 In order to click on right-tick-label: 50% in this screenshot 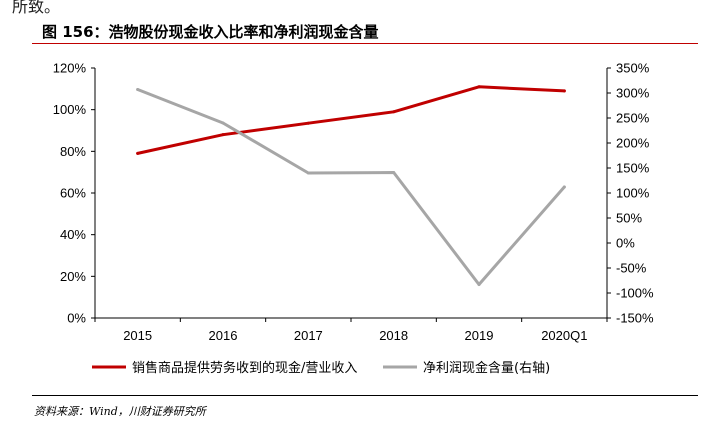, I will do `click(629, 218)`.